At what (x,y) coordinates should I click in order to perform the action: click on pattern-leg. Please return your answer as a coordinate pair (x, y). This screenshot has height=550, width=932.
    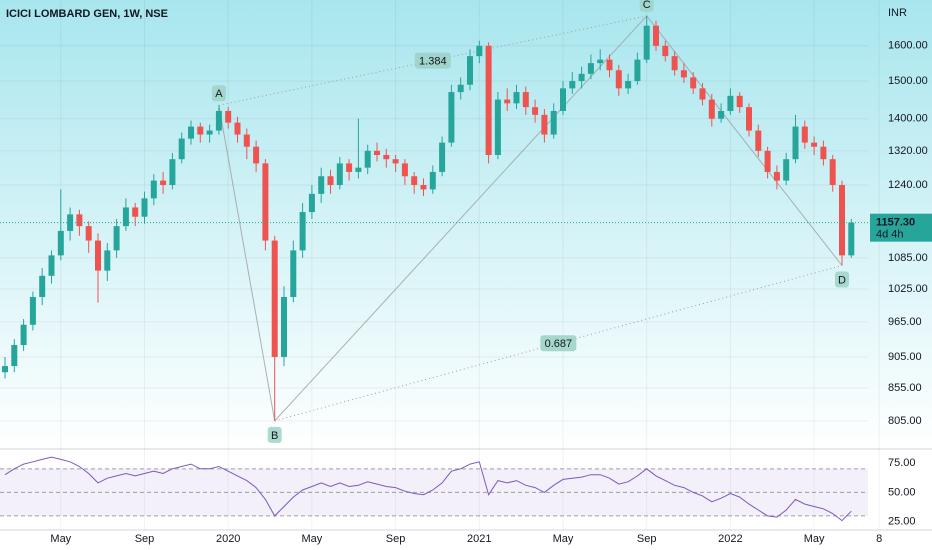
    Looking at the image, I should click on (744, 140).